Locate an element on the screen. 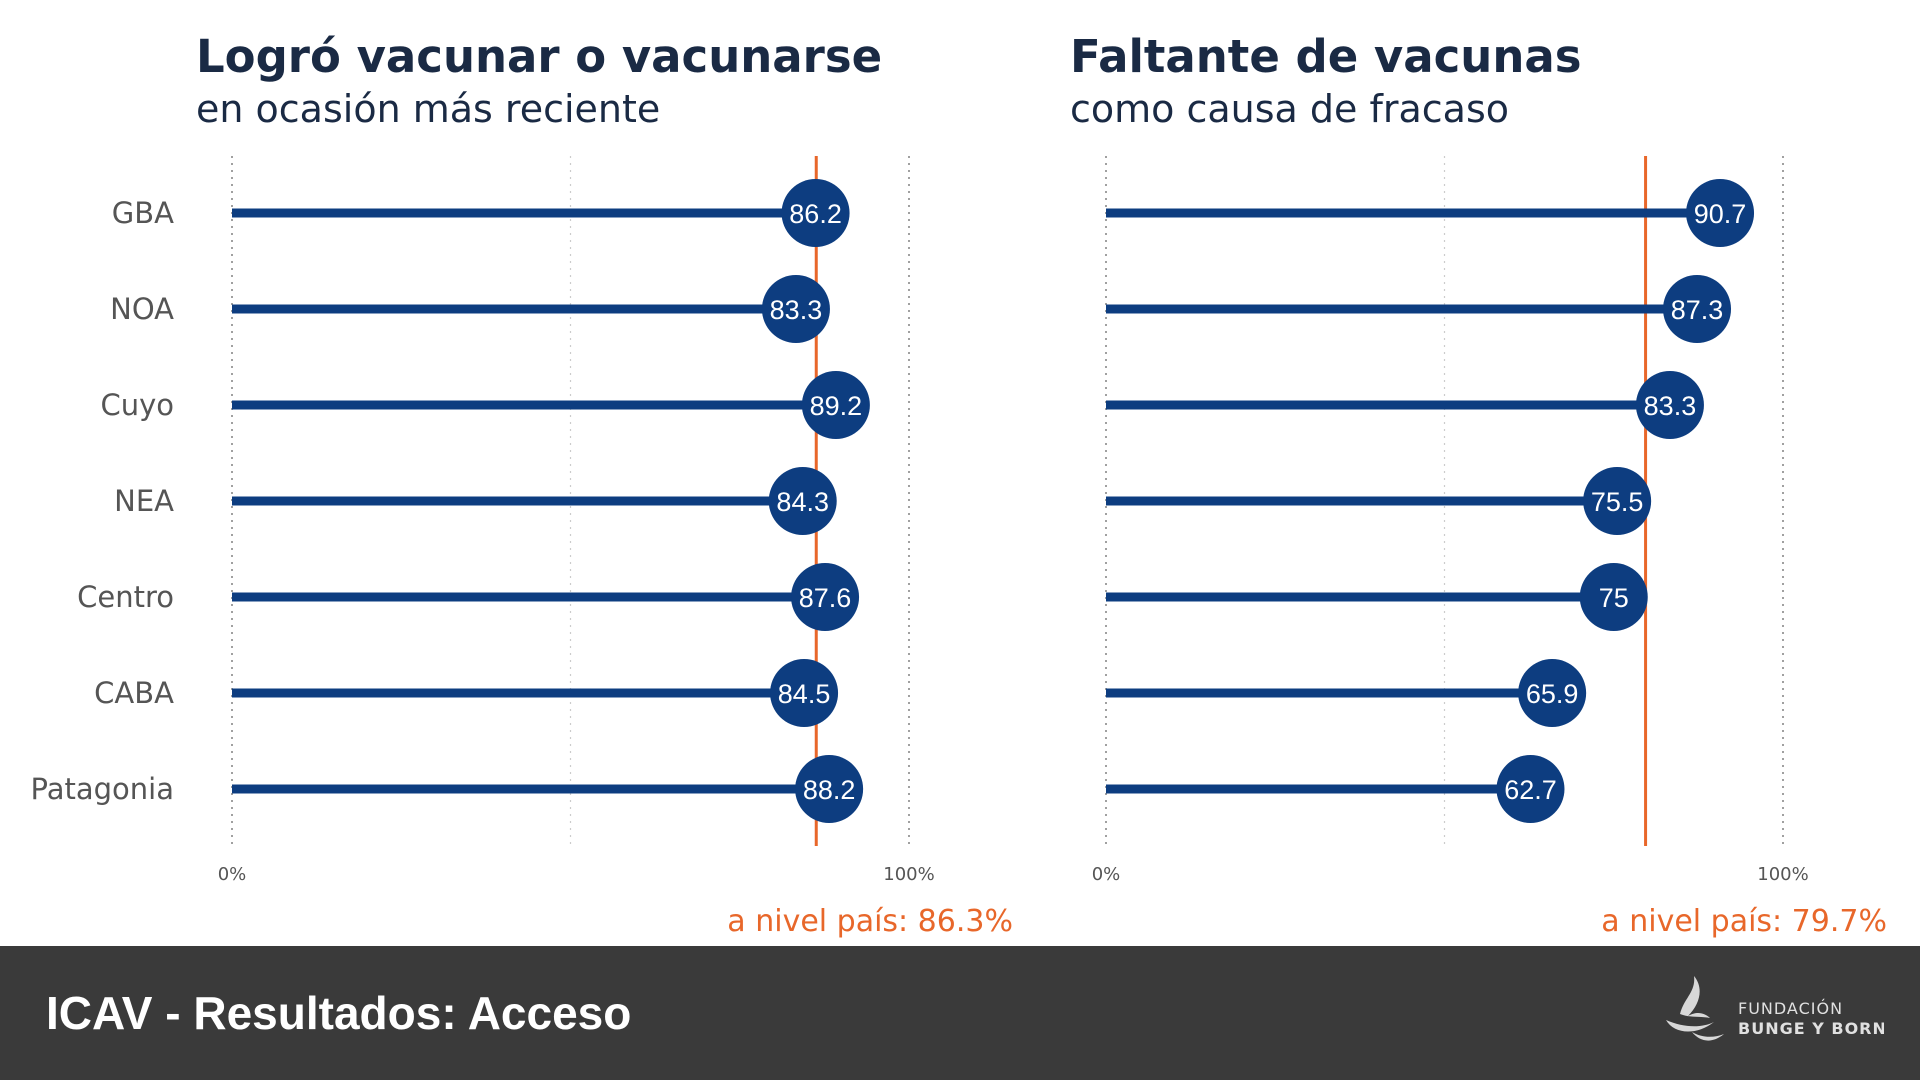 The height and width of the screenshot is (1080, 1920). fundacion-bunge-y-born-logo-icon: FUNDACIÓN BUNGE Y BORN is located at coordinates (1775, 1008).